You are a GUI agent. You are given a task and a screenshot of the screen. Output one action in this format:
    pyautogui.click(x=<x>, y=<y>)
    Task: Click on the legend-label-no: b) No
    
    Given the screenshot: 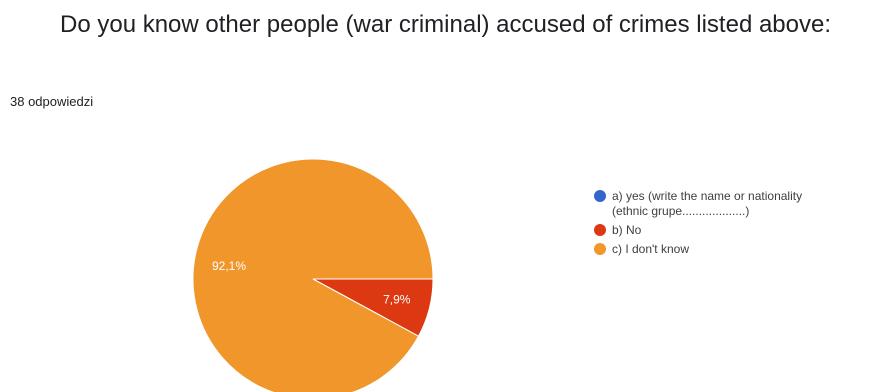 What is the action you would take?
    pyautogui.click(x=627, y=230)
    